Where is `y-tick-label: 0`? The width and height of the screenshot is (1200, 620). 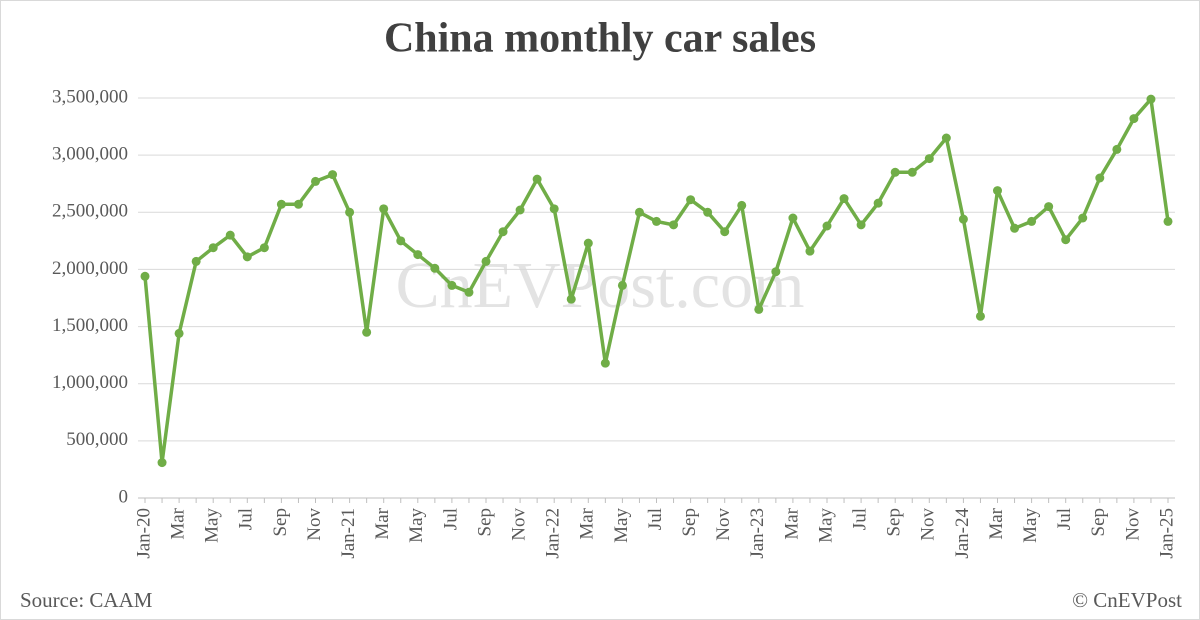 y-tick-label: 0 is located at coordinates (124, 496).